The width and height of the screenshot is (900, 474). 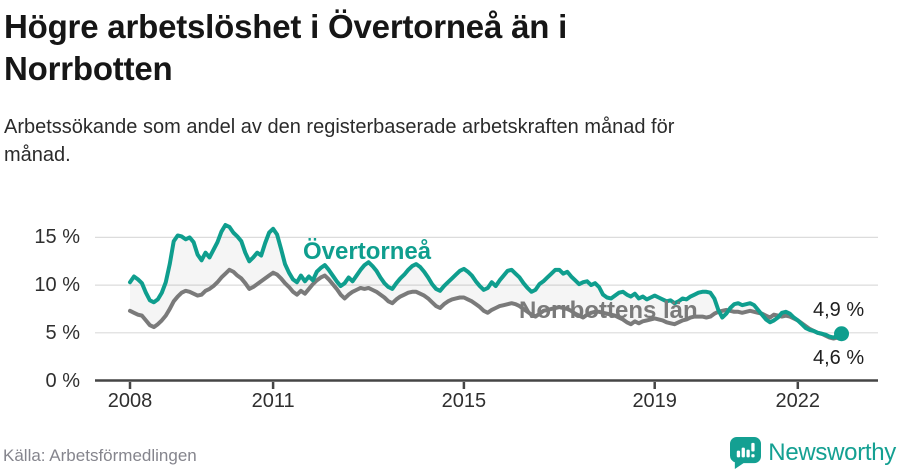 What do you see at coordinates (62, 380) in the screenshot?
I see `y-tick-label: 0 %` at bounding box center [62, 380].